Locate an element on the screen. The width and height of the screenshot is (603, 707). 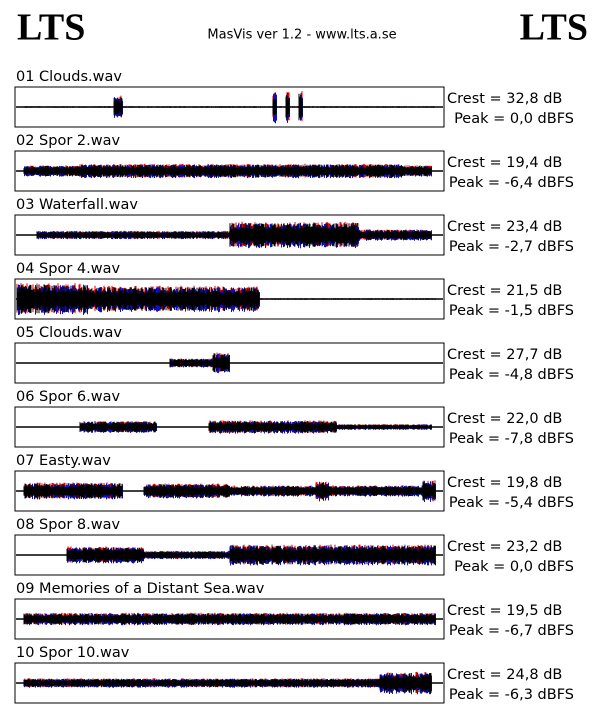
track-name: 08 Spor 8.wav is located at coordinates (68, 525).